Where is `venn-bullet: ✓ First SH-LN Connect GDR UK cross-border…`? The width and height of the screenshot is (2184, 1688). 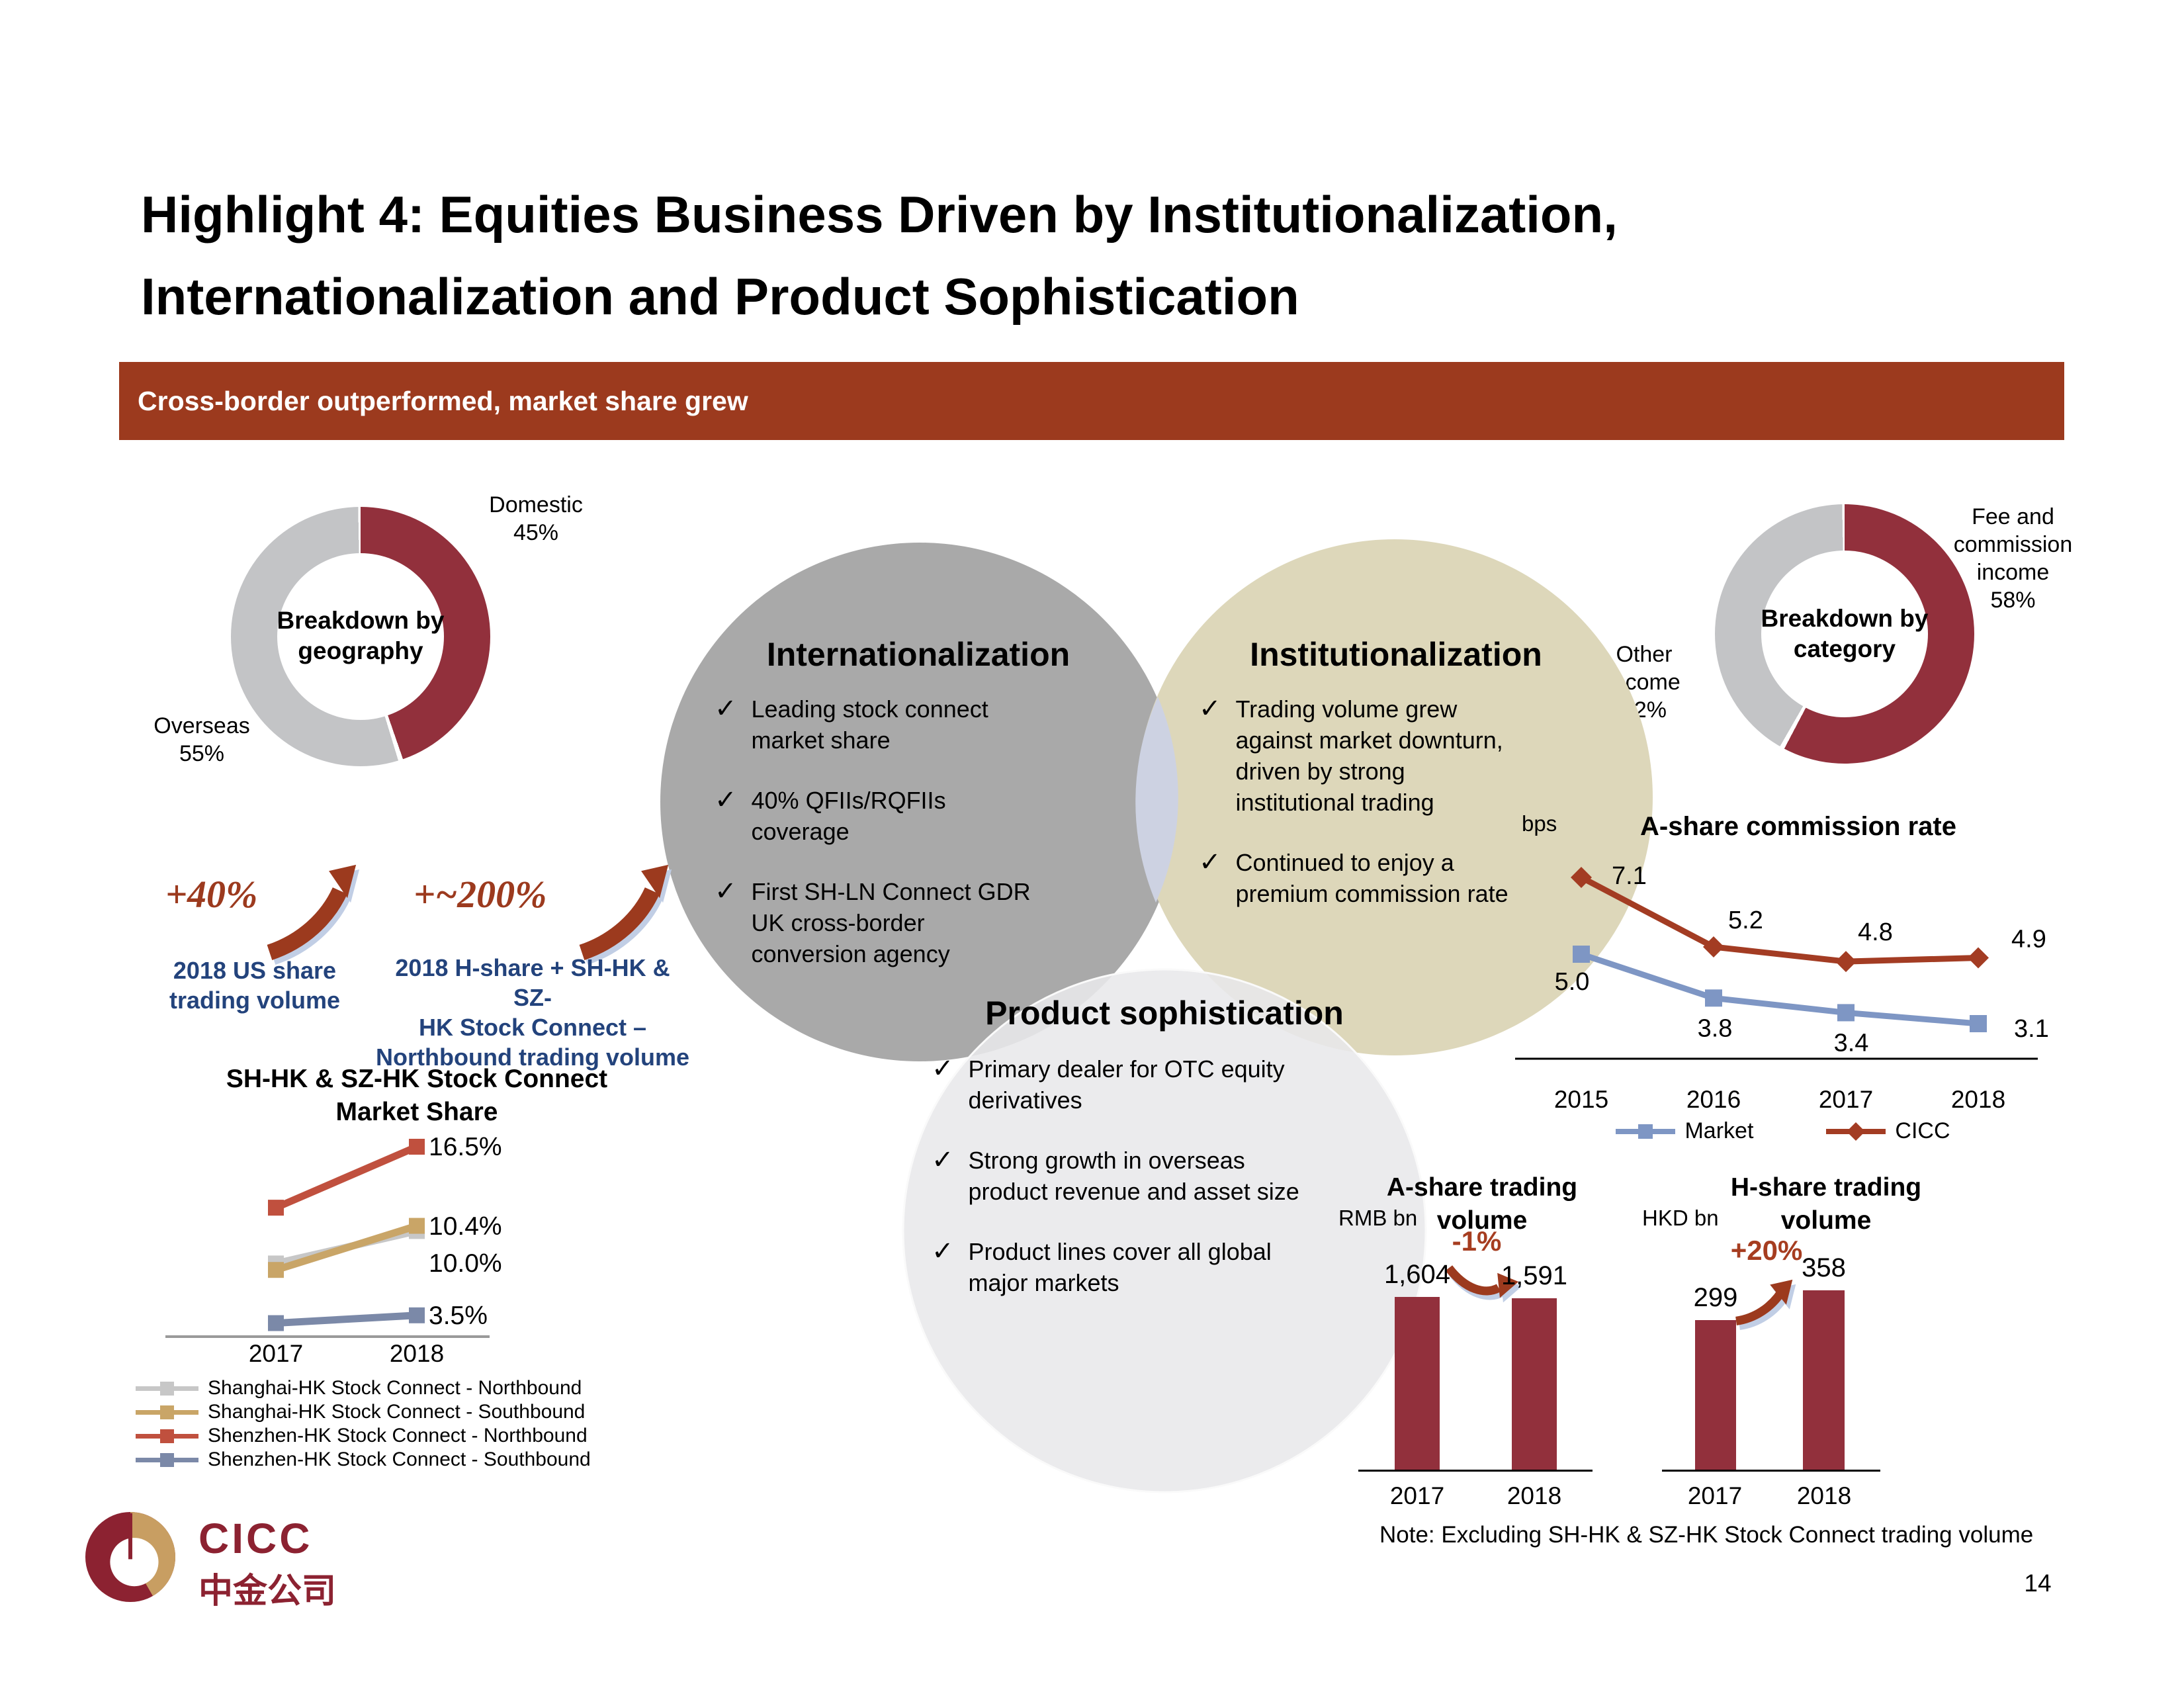 venn-bullet: ✓ First SH-LN Connect GDR UK cross-border… is located at coordinates (920, 922).